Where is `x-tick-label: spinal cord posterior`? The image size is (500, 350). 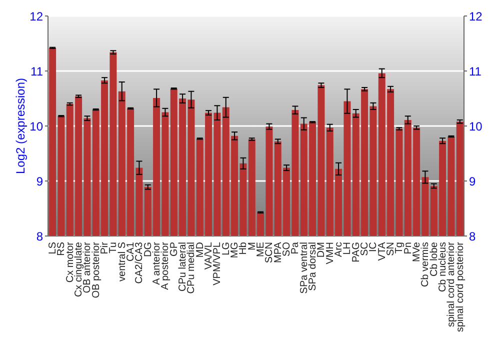 x-tick-label: spinal cord posterior is located at coordinates (460, 286).